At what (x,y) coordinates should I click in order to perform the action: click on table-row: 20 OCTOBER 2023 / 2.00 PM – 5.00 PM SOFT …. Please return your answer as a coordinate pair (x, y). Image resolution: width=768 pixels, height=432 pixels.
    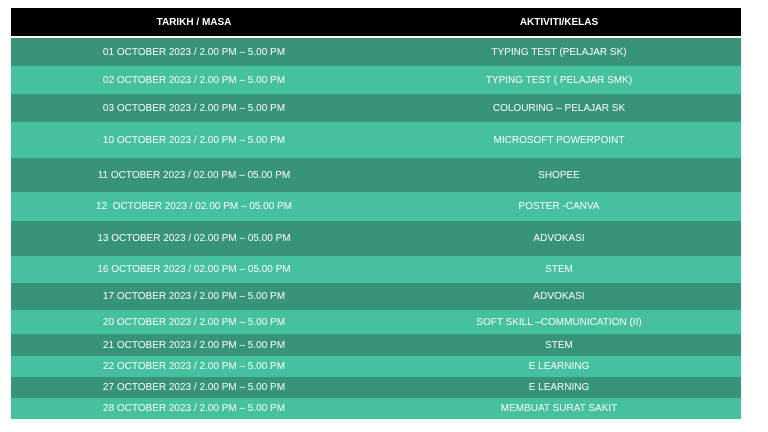
    Looking at the image, I should click on (376, 322).